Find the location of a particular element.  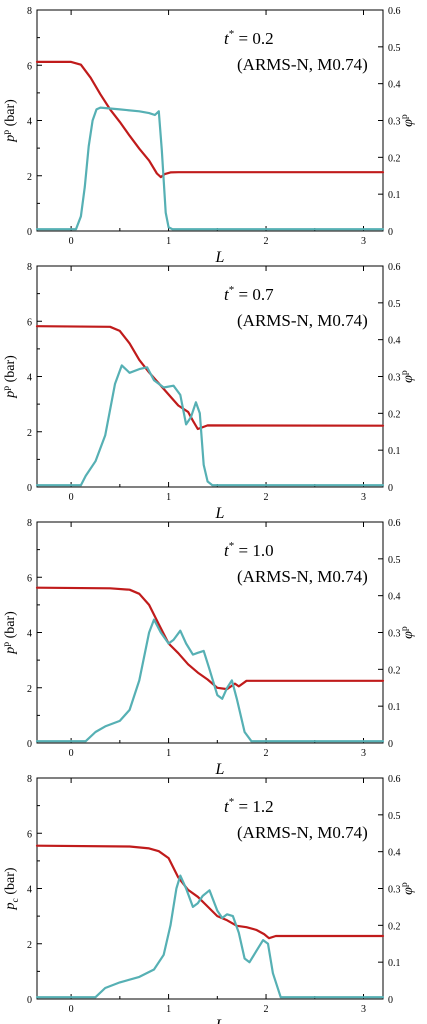

panel-title: t* = 0.2 is located at coordinates (249, 38).